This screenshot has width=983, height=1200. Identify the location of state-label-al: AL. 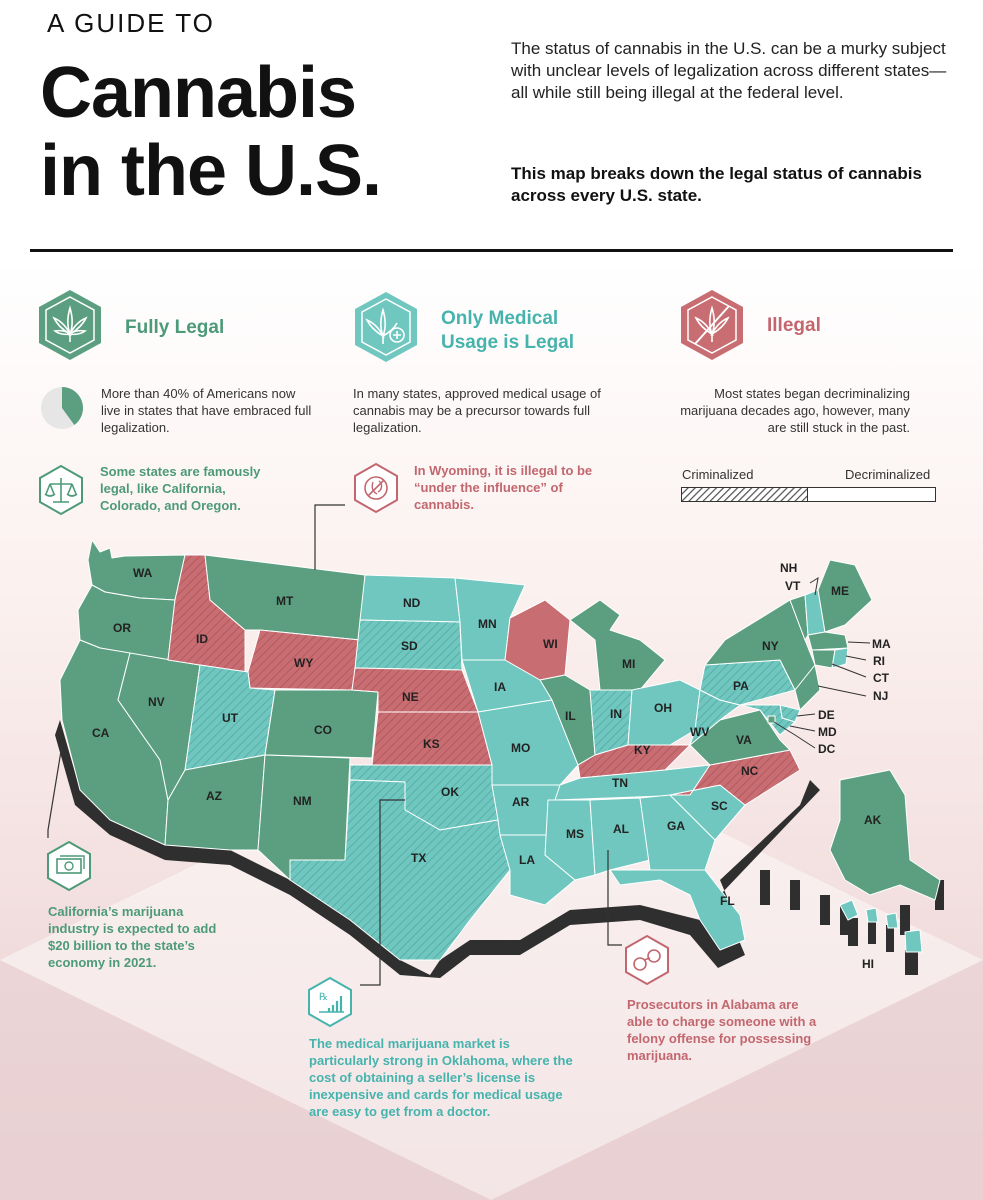
(621, 829).